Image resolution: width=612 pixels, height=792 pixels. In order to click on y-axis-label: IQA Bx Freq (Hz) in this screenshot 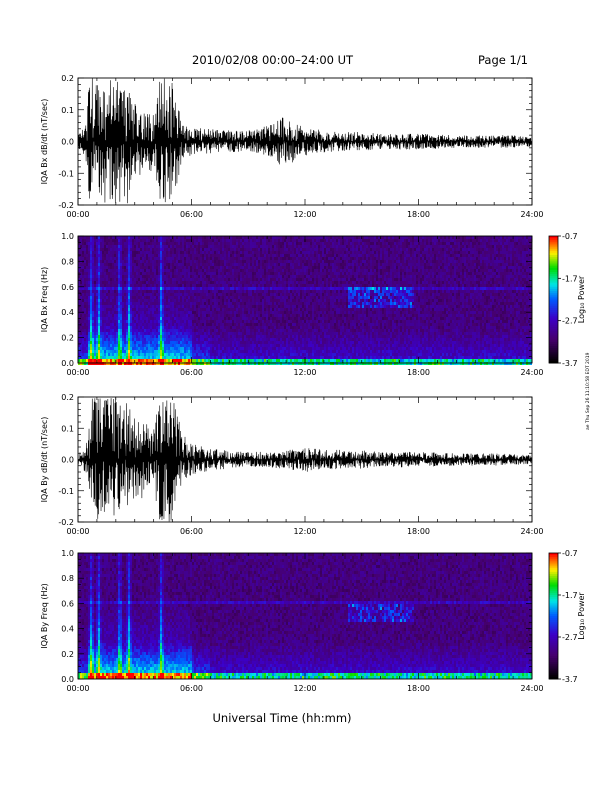, I will do `click(44, 300)`.